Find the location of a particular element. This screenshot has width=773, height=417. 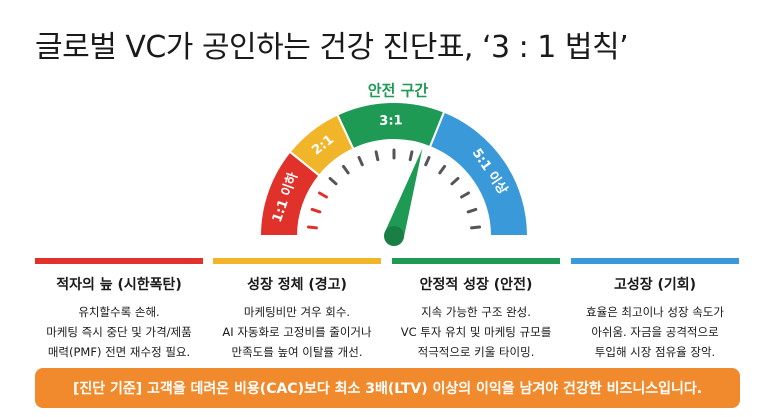

column-title: 안정적 성장 (안전) is located at coordinates (476, 285).